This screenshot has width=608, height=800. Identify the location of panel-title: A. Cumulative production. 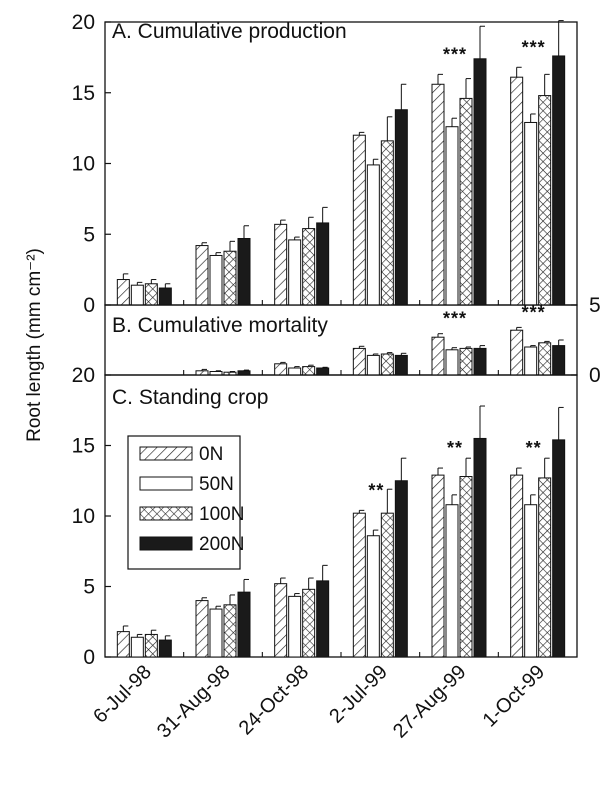
(229, 31).